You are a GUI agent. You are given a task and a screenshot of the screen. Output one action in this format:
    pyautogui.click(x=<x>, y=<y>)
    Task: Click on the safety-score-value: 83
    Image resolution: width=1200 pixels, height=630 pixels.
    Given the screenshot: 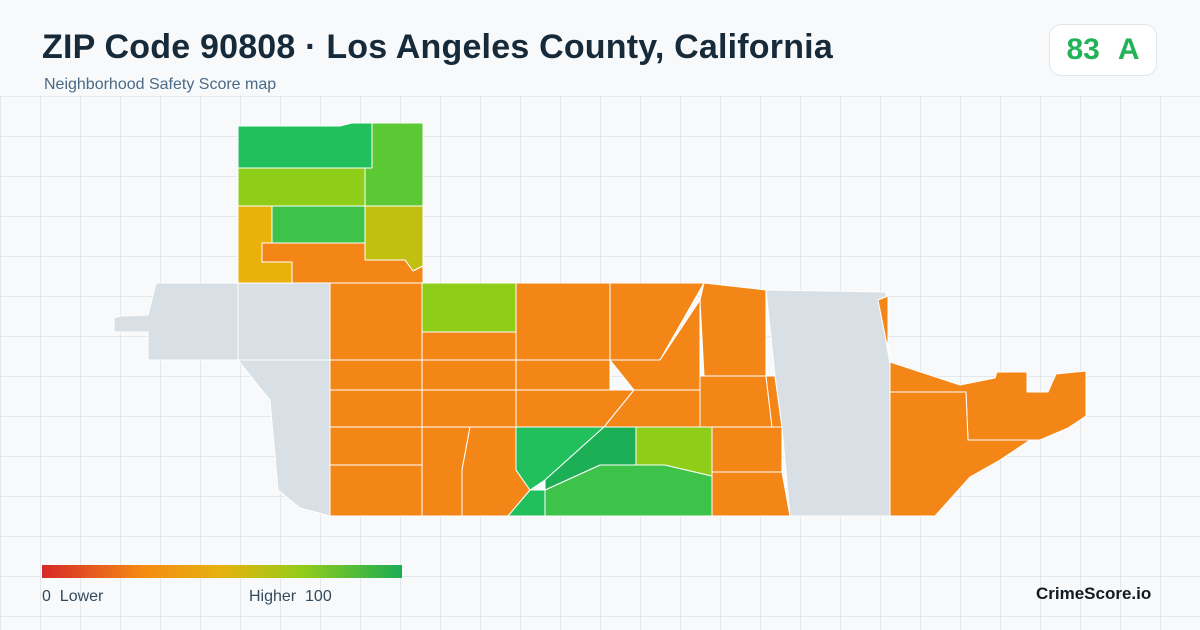 What is the action you would take?
    pyautogui.click(x=1083, y=49)
    